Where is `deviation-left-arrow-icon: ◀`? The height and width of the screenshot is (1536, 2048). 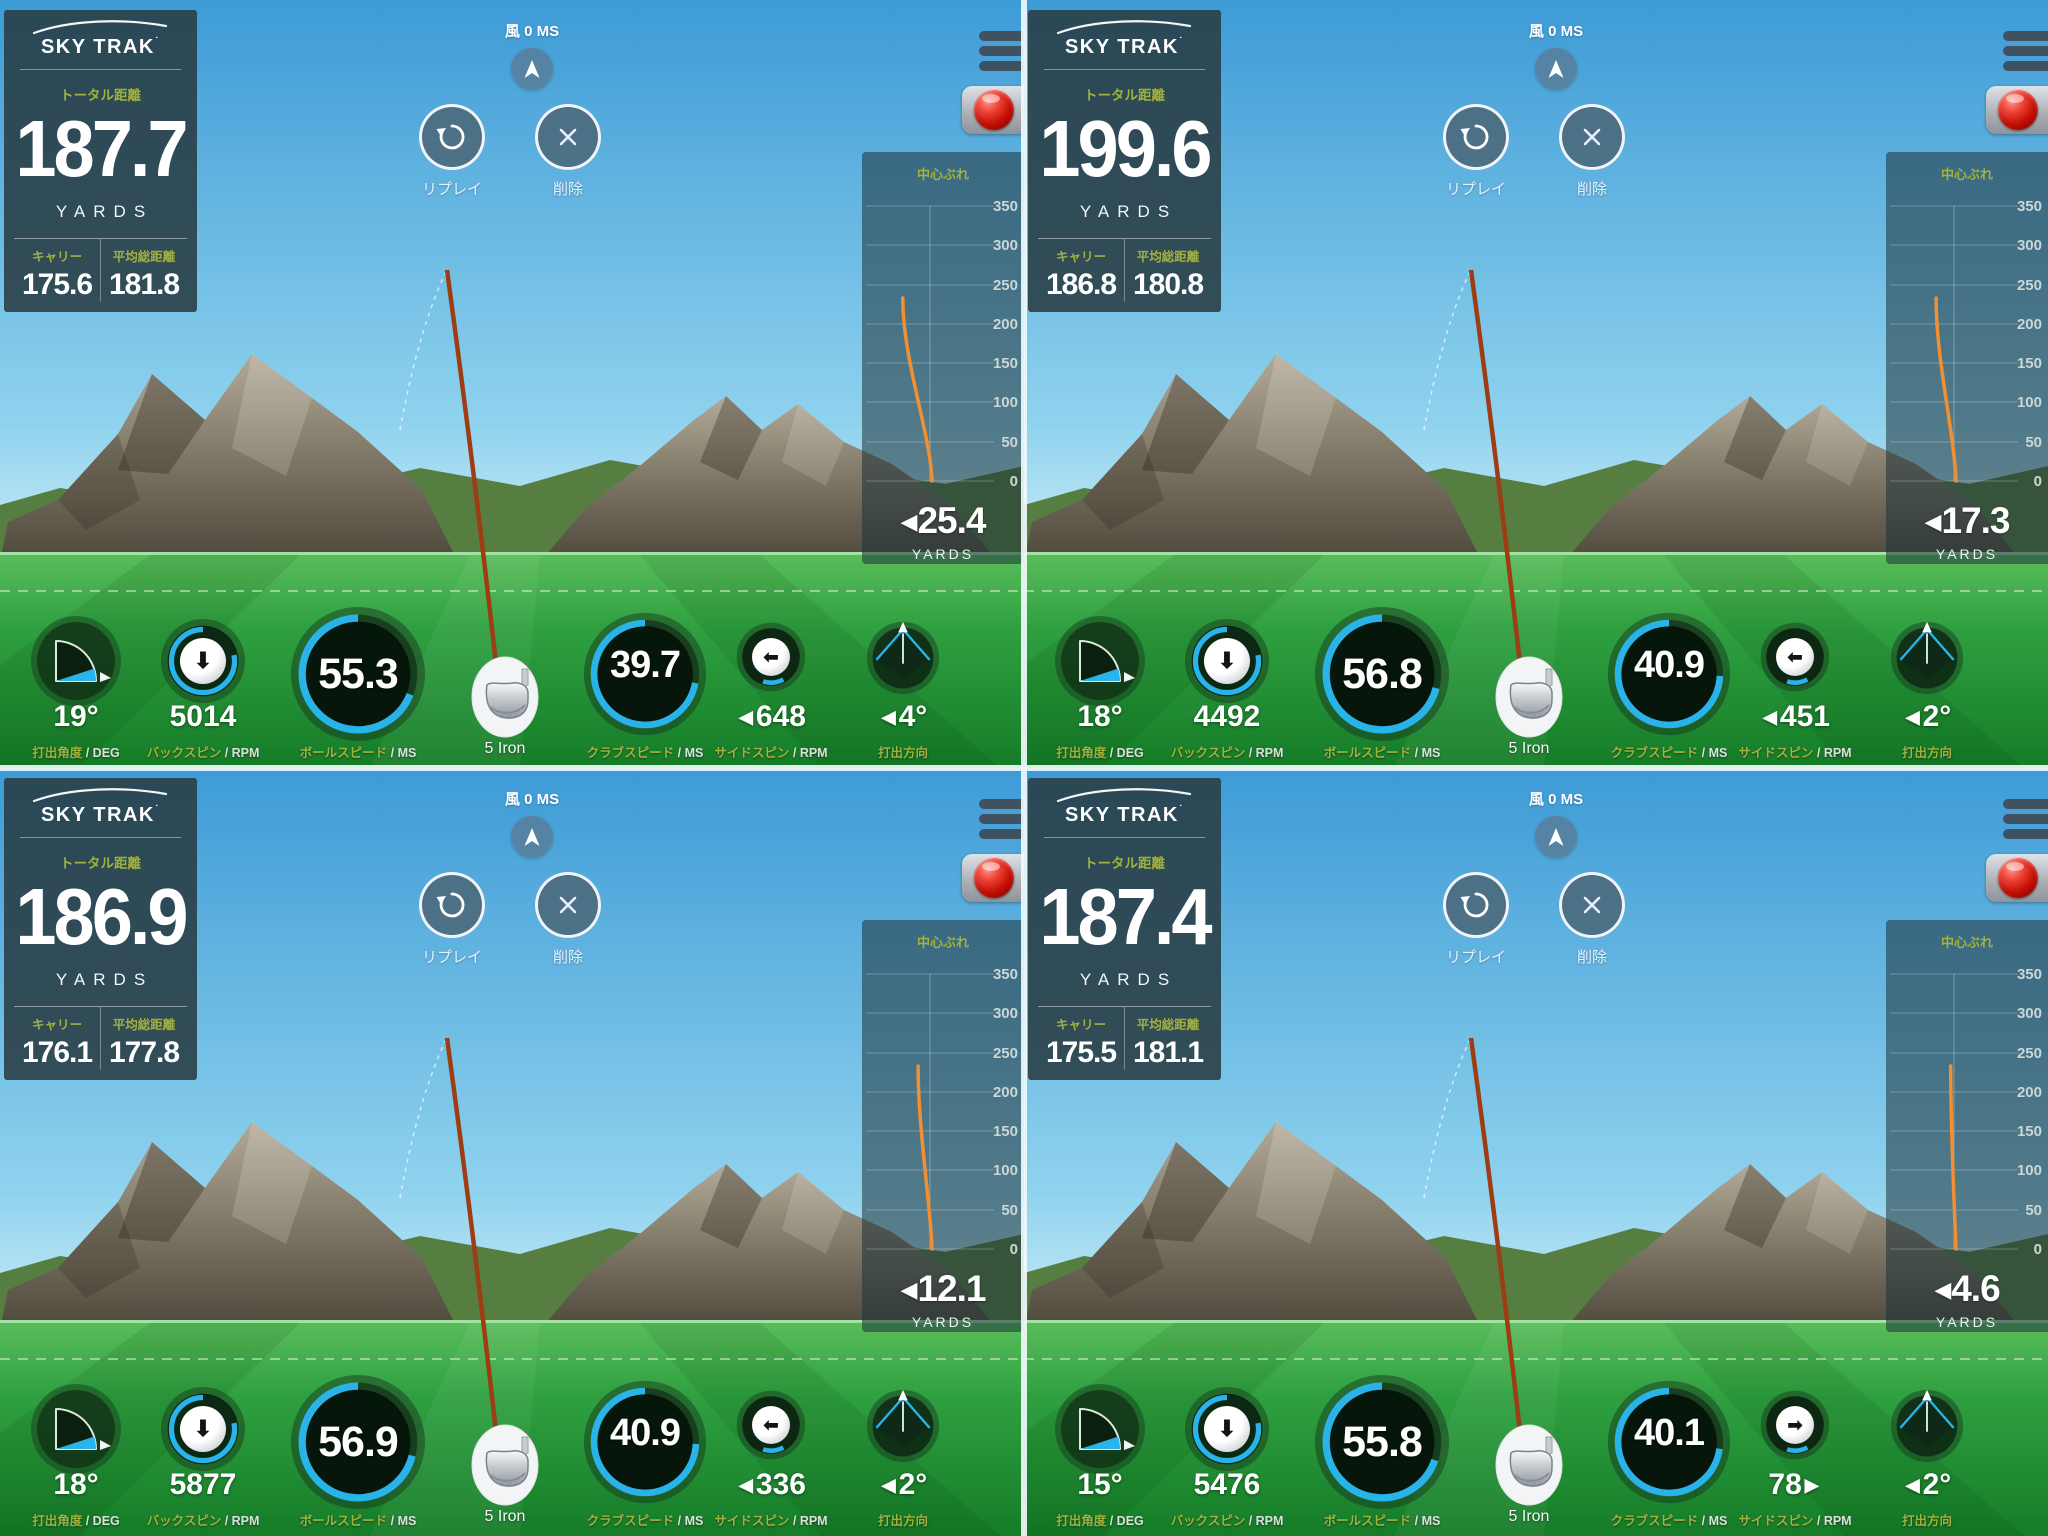 deviation-left-arrow-icon: ◀ is located at coordinates (909, 1289).